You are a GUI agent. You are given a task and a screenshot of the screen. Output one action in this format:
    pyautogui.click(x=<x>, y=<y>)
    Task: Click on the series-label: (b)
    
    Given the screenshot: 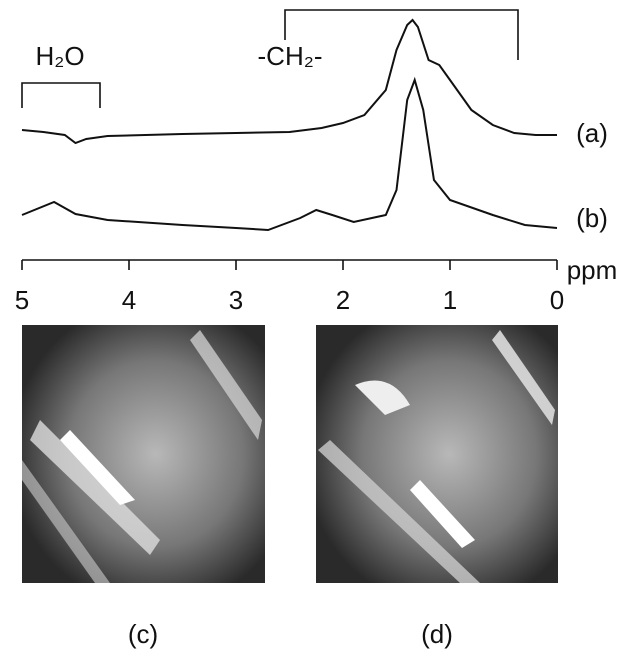 What is the action you would take?
    pyautogui.click(x=592, y=218)
    